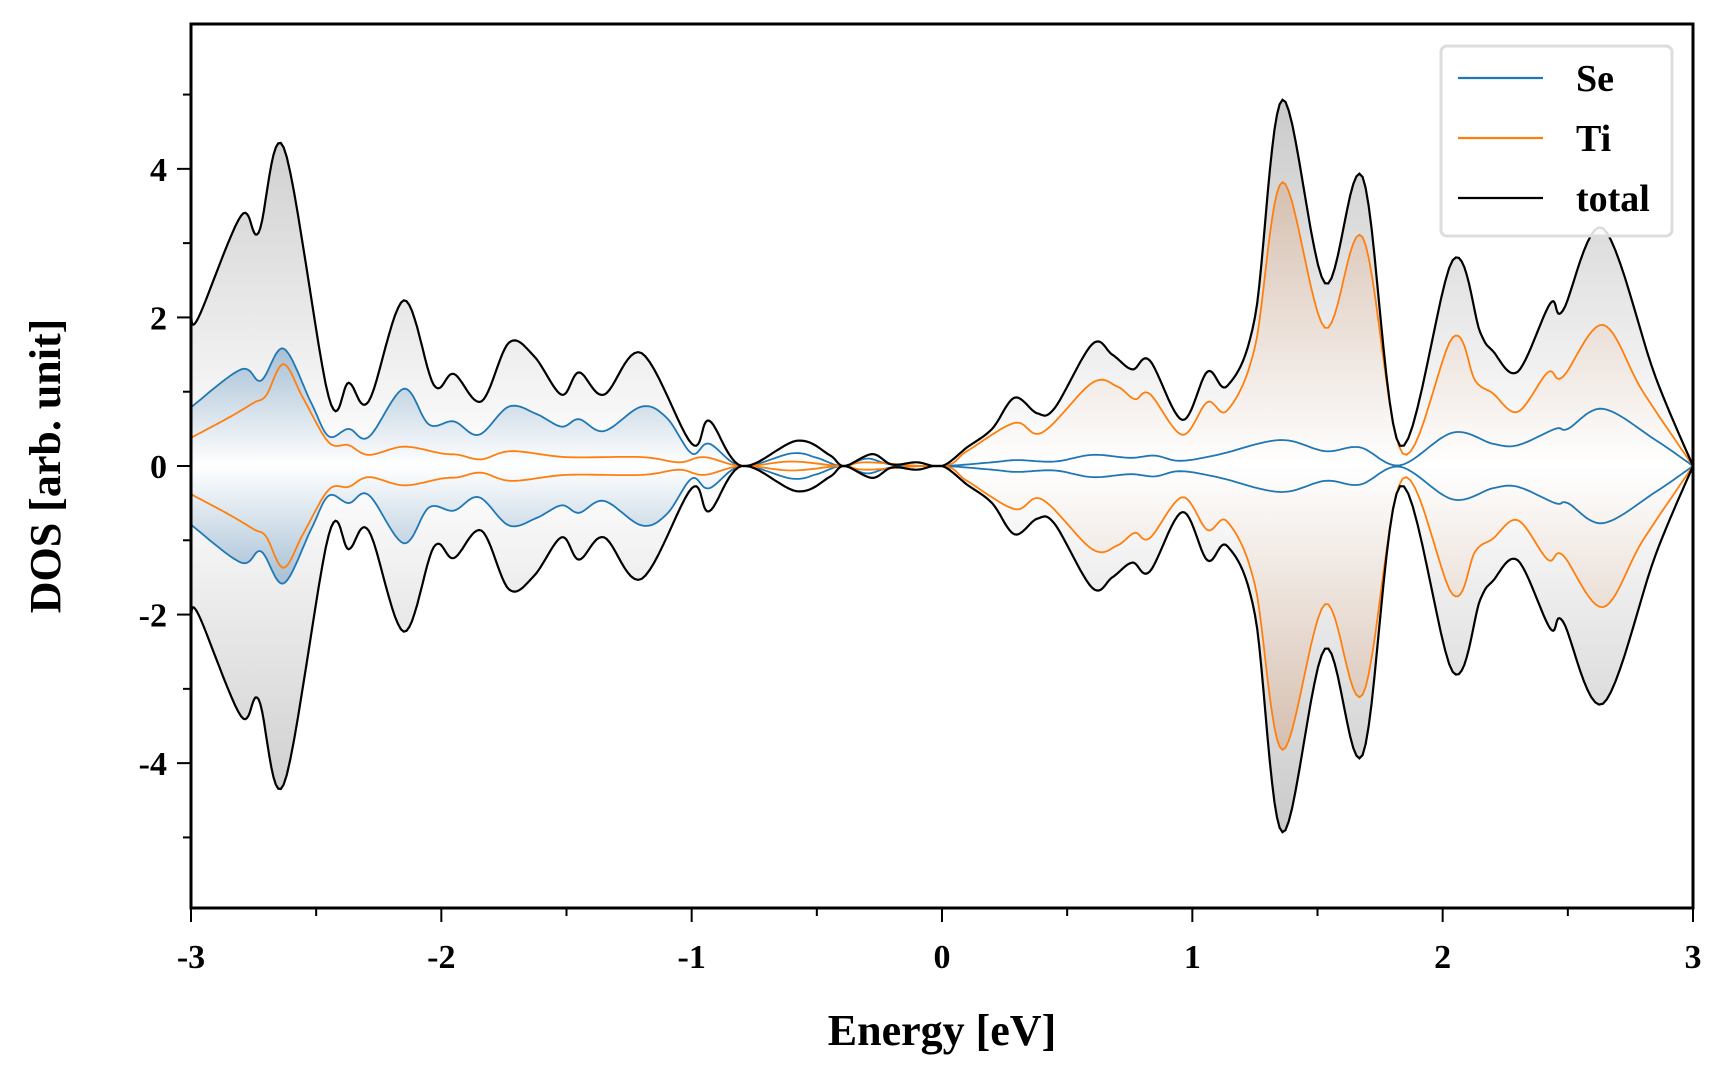 This screenshot has width=1728, height=1085. I want to click on x-tick-label: -2, so click(441, 957).